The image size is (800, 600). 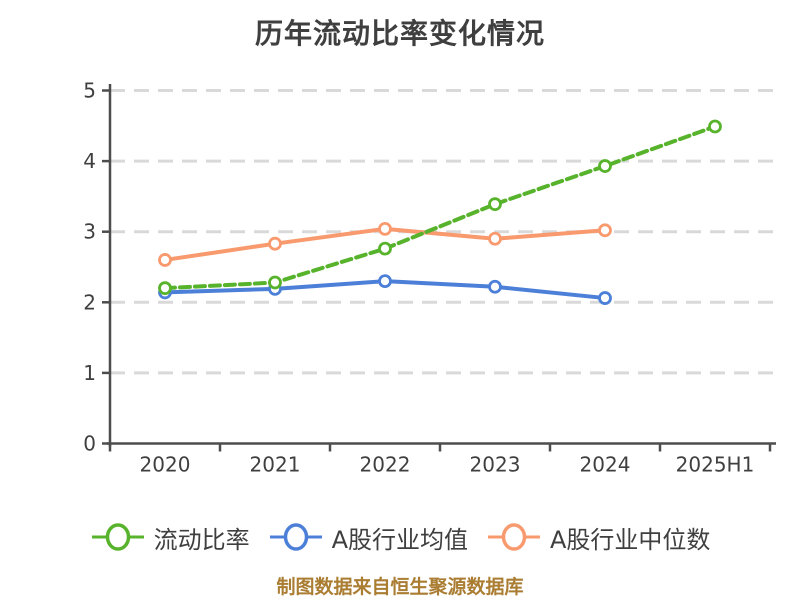 What do you see at coordinates (630, 539) in the screenshot?
I see `legend-label-industry-median: A股行业中位数` at bounding box center [630, 539].